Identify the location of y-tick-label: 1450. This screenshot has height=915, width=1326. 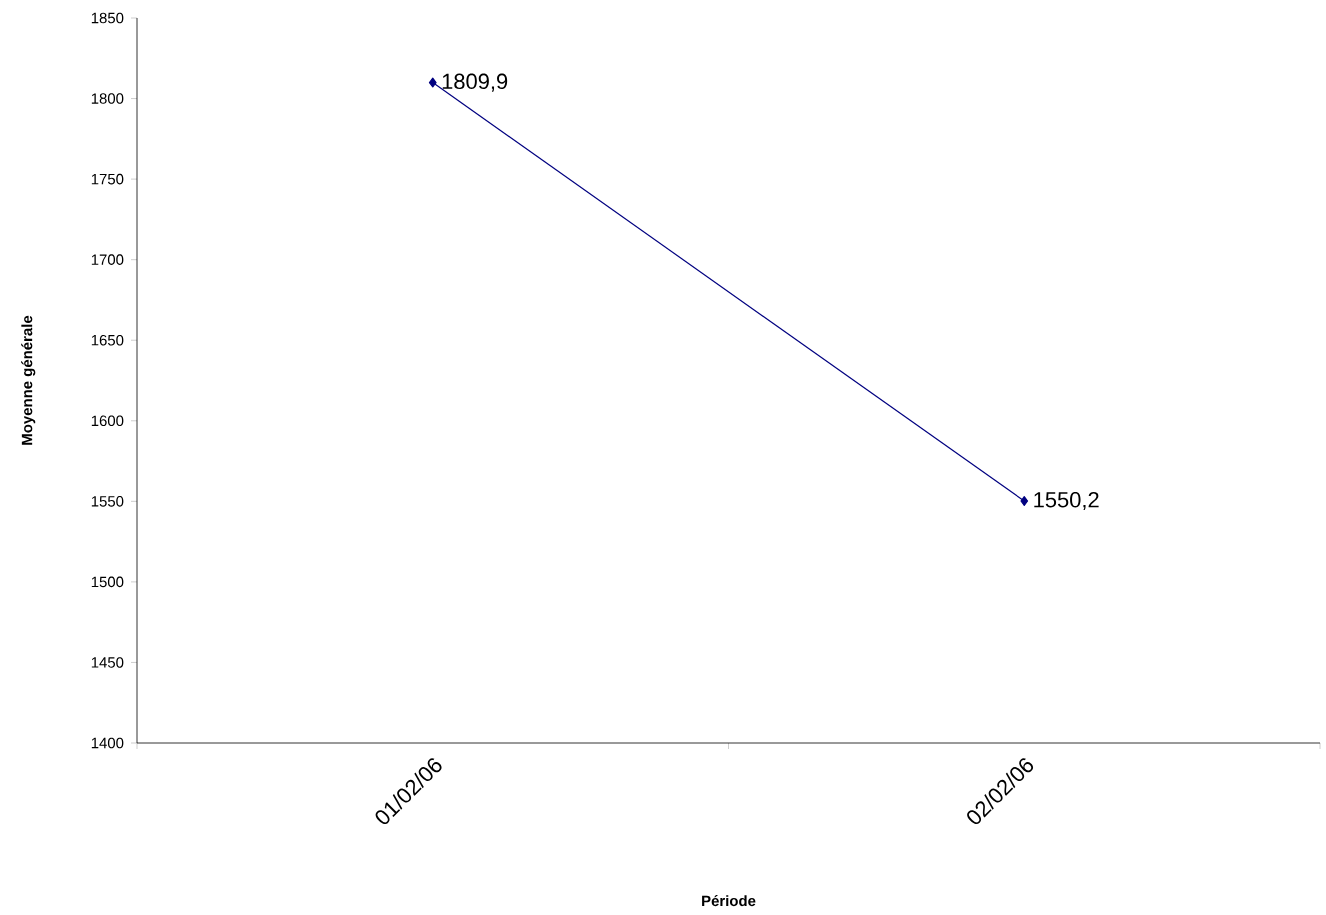
(107, 662).